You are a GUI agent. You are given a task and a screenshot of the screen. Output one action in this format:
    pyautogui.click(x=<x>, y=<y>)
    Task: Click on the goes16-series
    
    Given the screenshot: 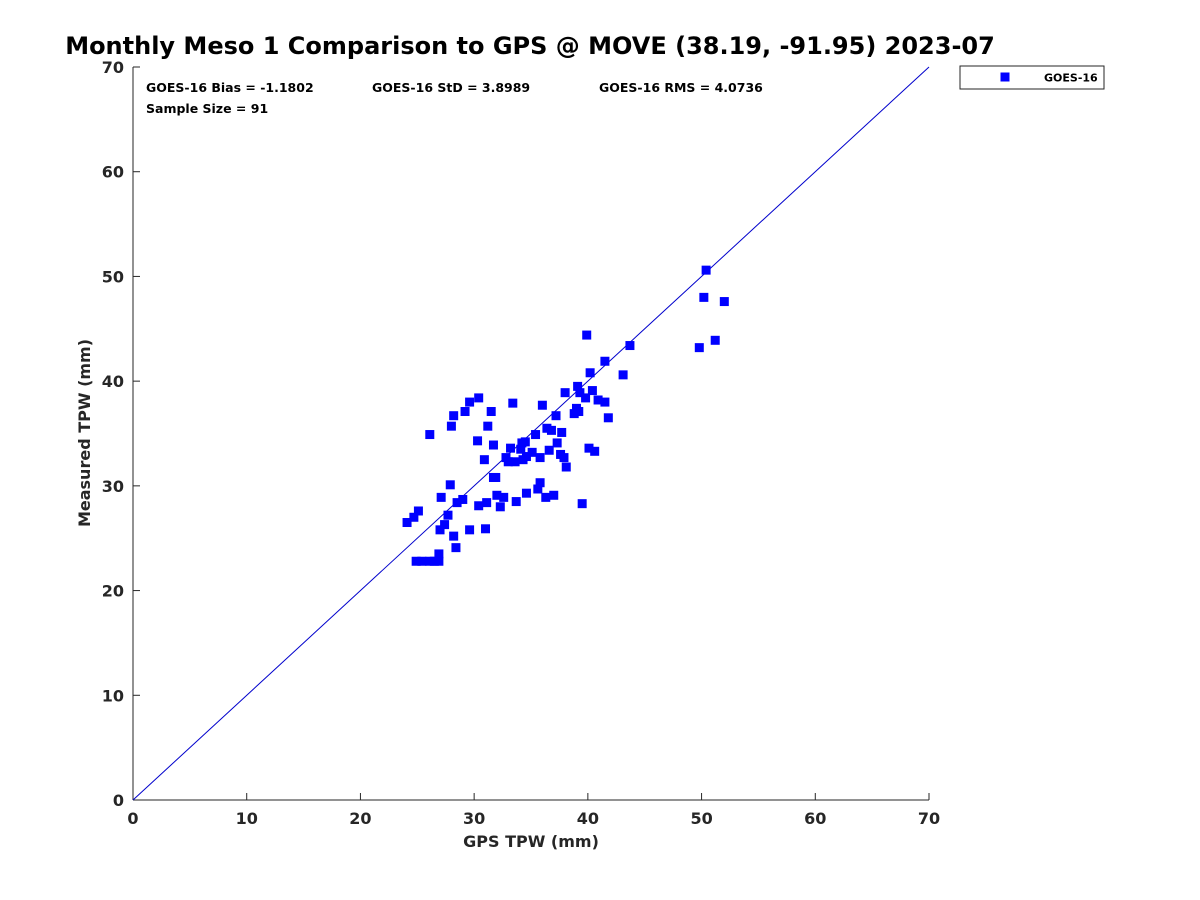 What is the action you would take?
    pyautogui.click(x=565, y=415)
    